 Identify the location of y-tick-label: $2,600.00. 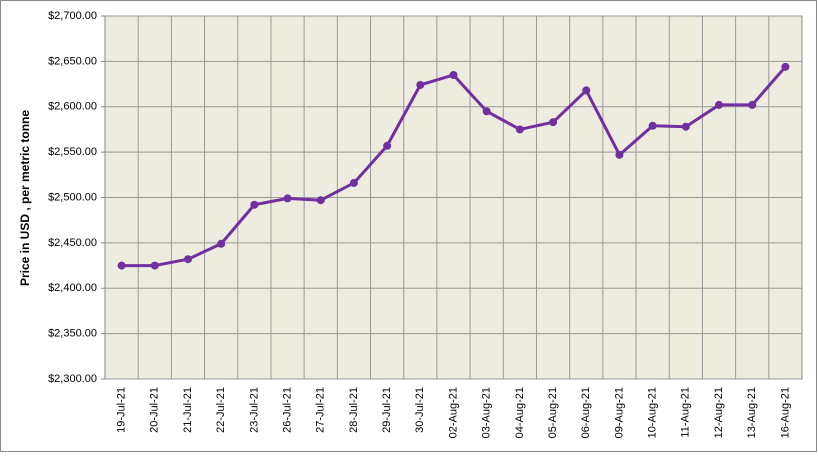
(72, 107).